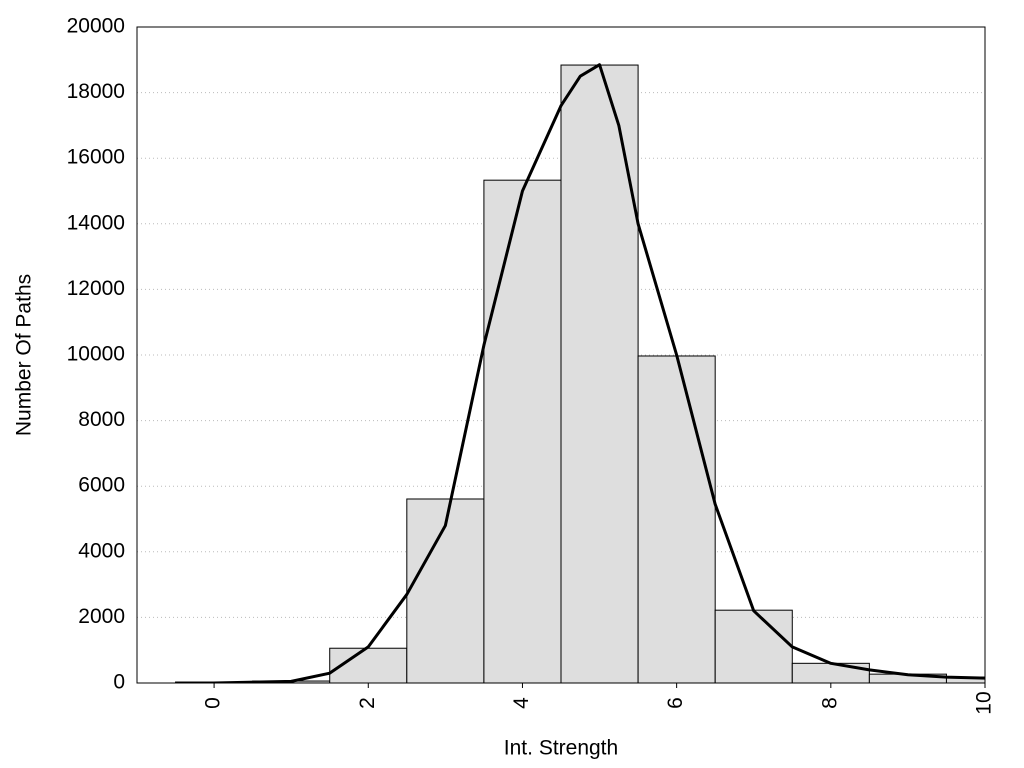 This screenshot has height=768, width=1024. What do you see at coordinates (521, 703) in the screenshot?
I see `x-tick-label: 4` at bounding box center [521, 703].